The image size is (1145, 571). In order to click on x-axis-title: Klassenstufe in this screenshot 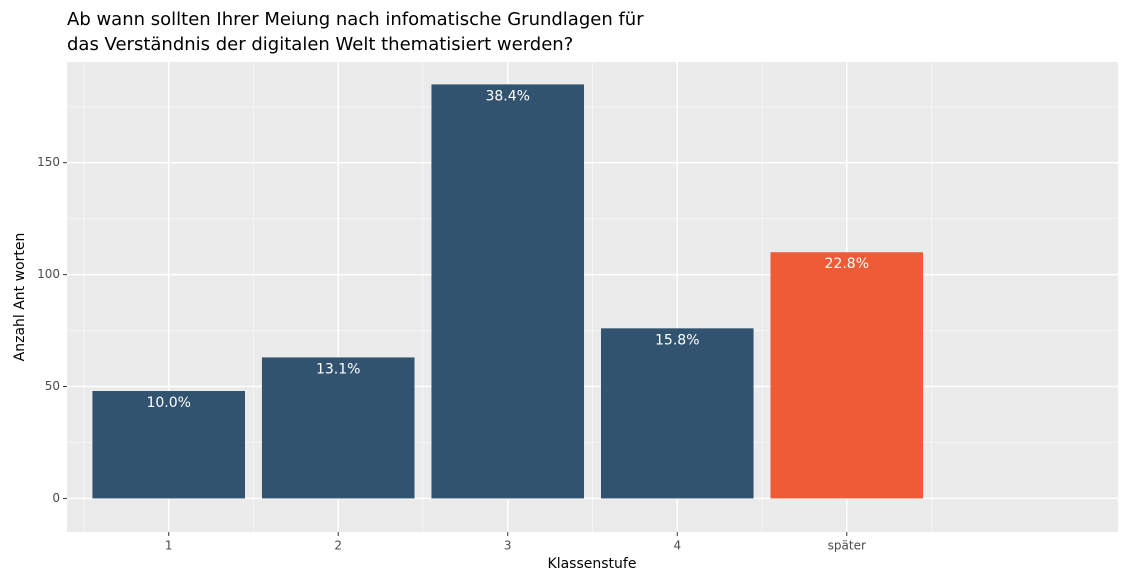, I will do `click(592, 563)`.